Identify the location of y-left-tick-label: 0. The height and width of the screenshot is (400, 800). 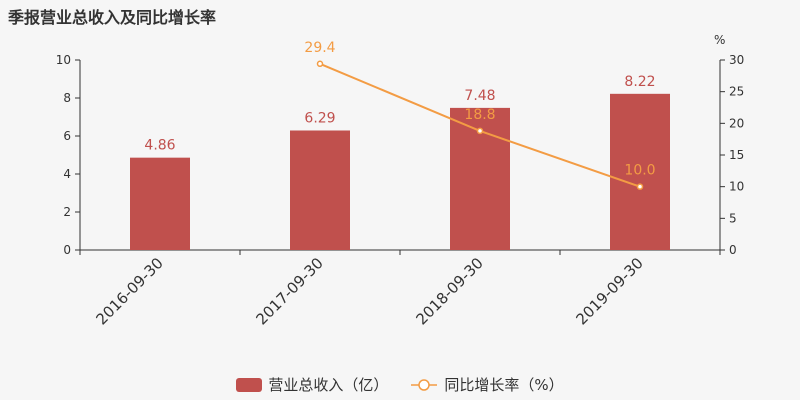
(67, 250).